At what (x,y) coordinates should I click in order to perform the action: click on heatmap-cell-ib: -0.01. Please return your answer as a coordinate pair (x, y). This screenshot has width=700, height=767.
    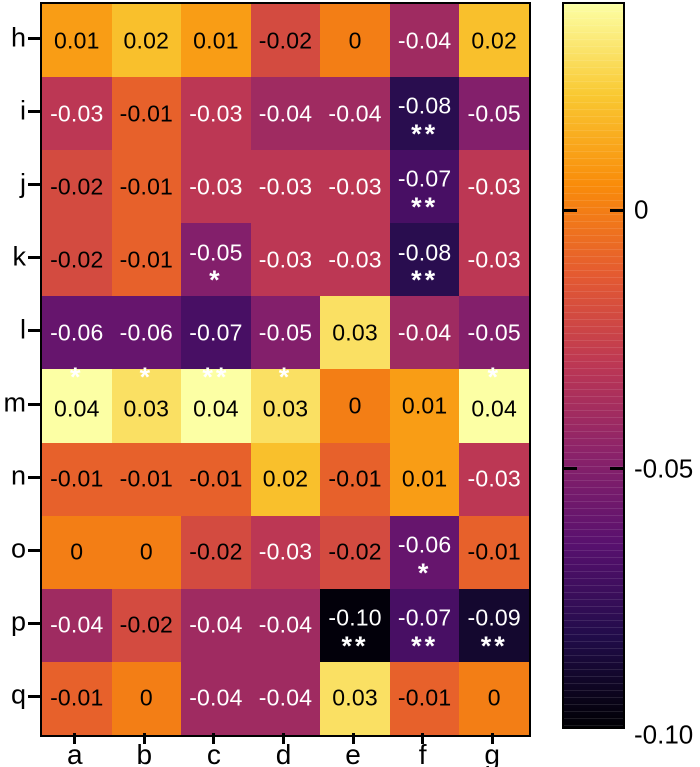
    Looking at the image, I should click on (146, 114).